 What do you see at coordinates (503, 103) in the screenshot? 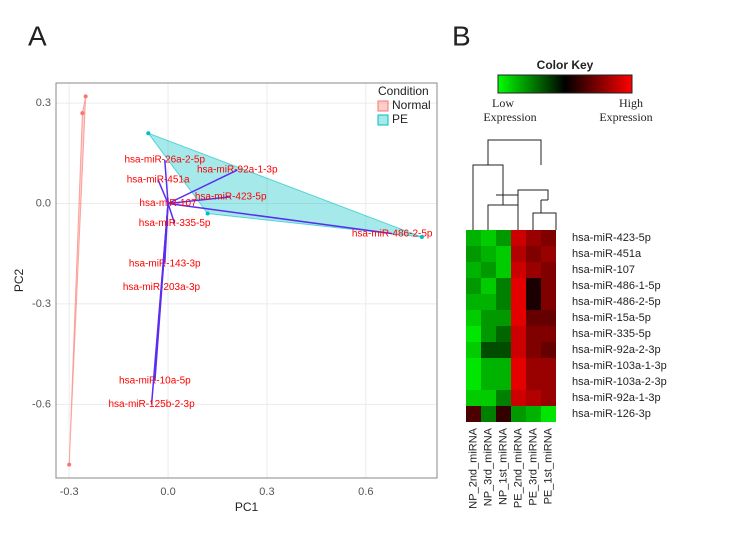
I see `key-low-label: Low` at bounding box center [503, 103].